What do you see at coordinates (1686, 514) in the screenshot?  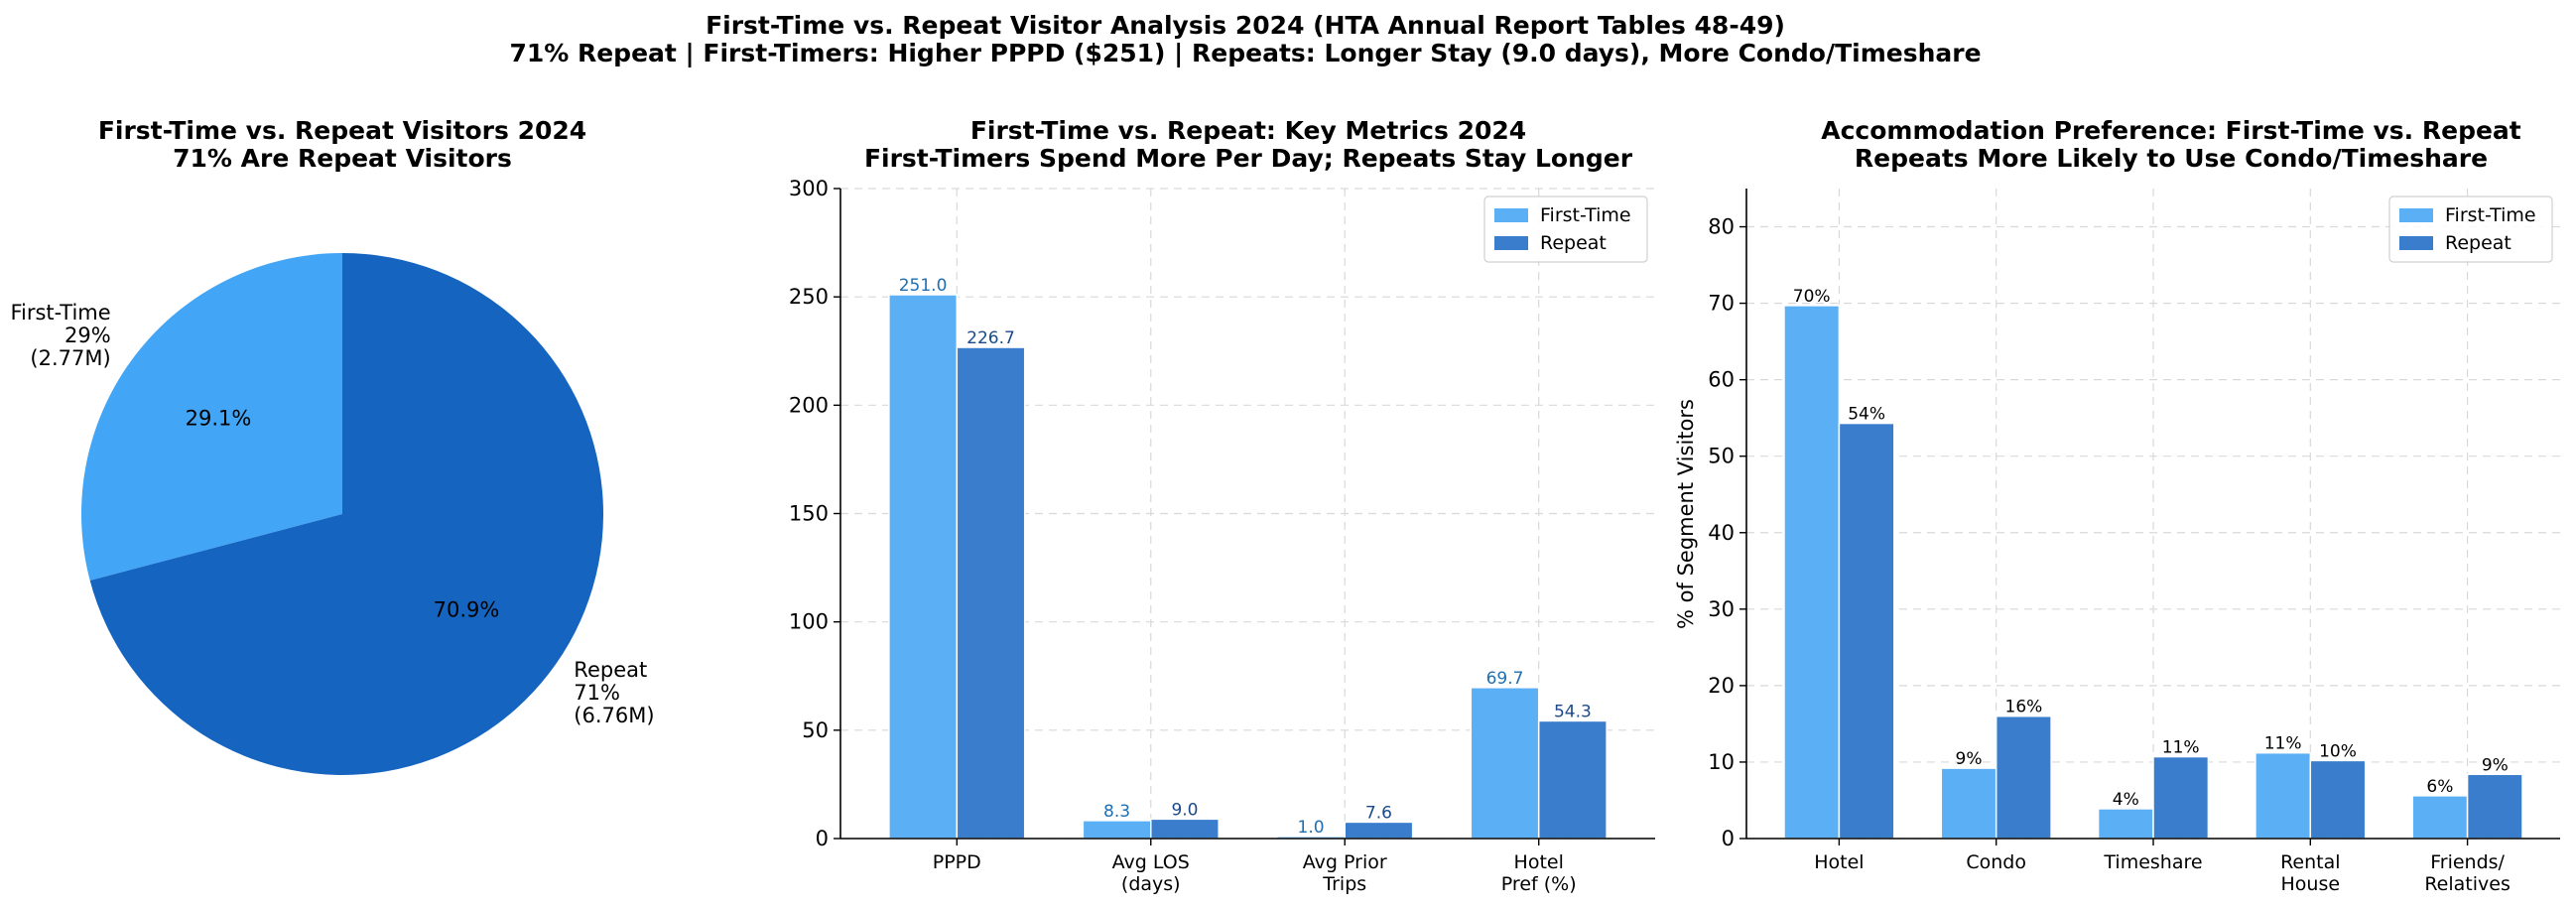 I see `accommodation-y-axis-label: % of Segment Visitors` at bounding box center [1686, 514].